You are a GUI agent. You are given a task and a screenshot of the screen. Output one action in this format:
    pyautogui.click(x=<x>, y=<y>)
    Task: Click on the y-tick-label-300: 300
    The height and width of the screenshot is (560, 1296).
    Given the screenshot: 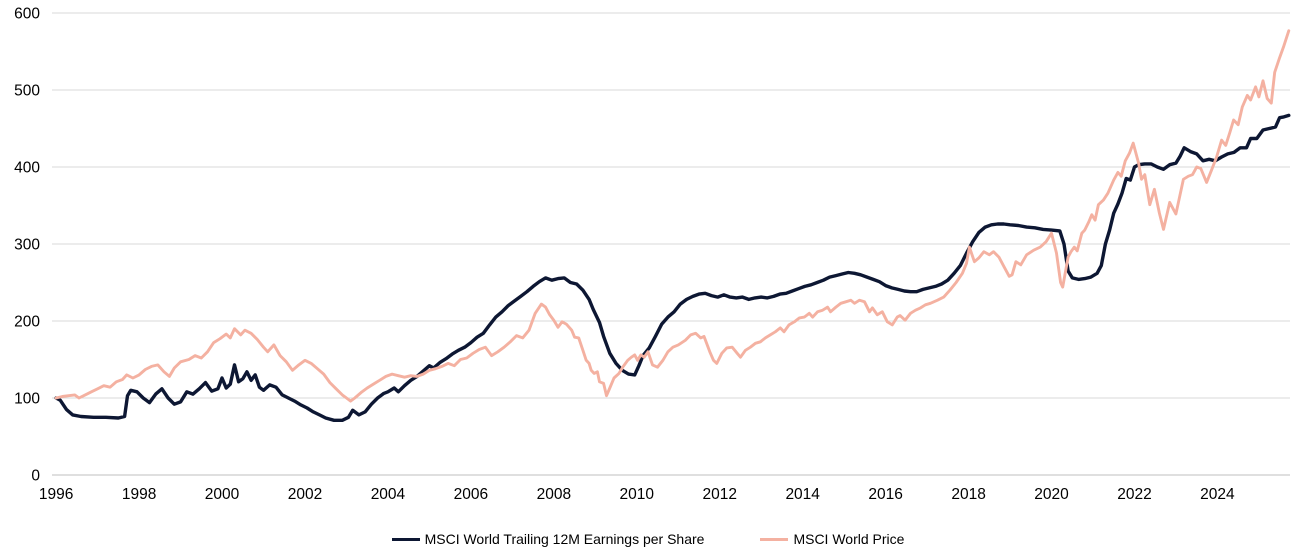 What is the action you would take?
    pyautogui.click(x=27, y=245)
    